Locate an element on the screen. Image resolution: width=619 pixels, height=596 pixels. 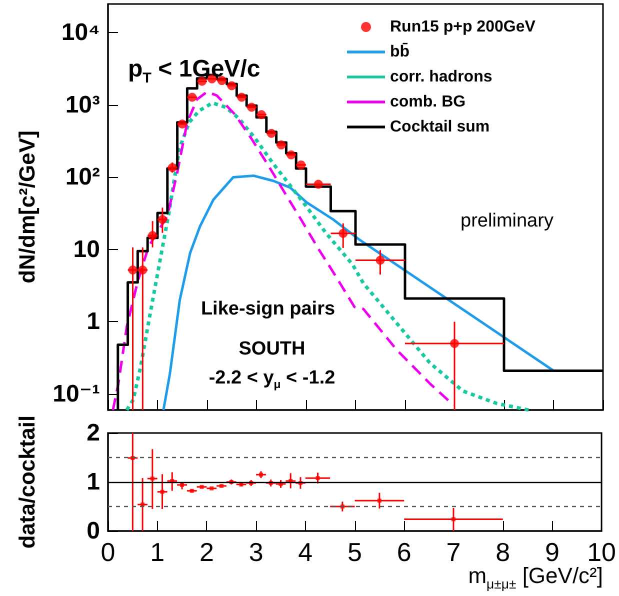
legend-label: bb̄ is located at coordinates (400, 51).